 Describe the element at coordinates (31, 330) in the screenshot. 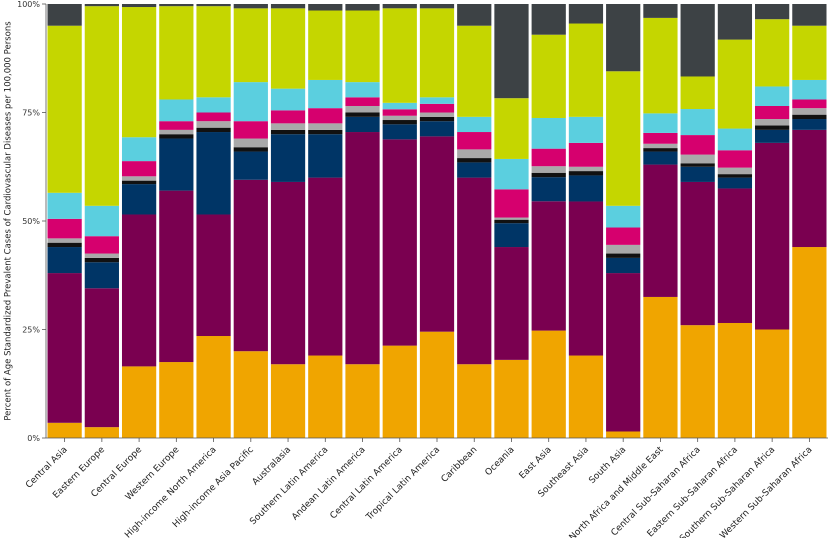

I see `y-tick-label: 25%` at that location.